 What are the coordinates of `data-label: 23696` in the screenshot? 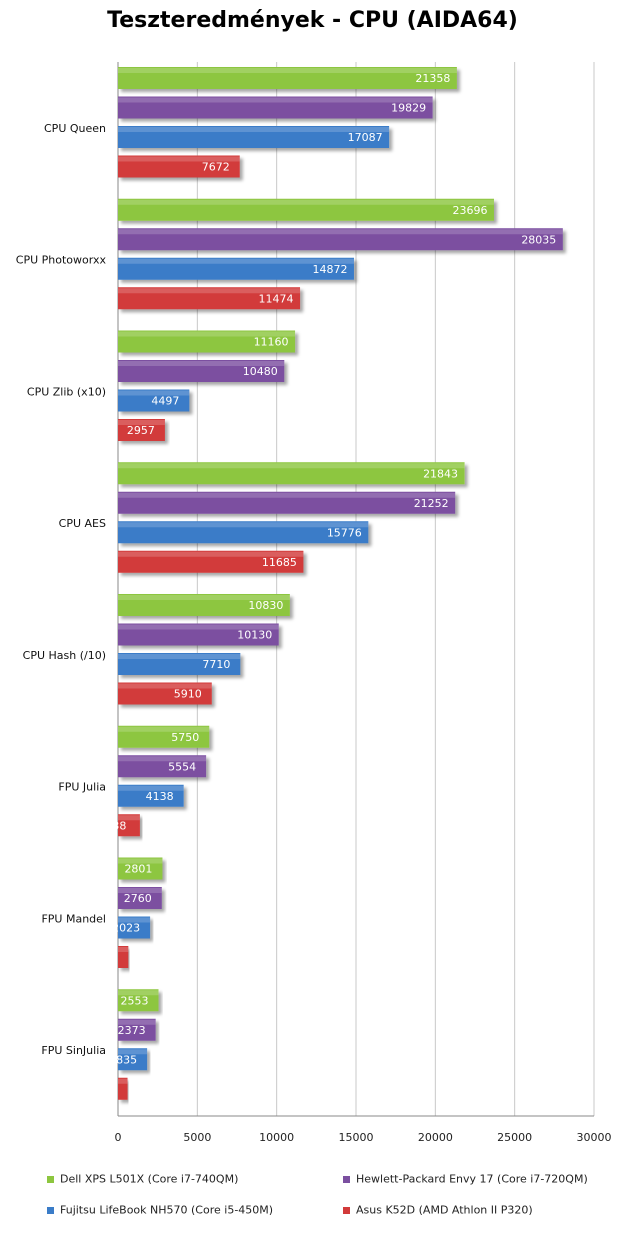 It's located at (469, 210).